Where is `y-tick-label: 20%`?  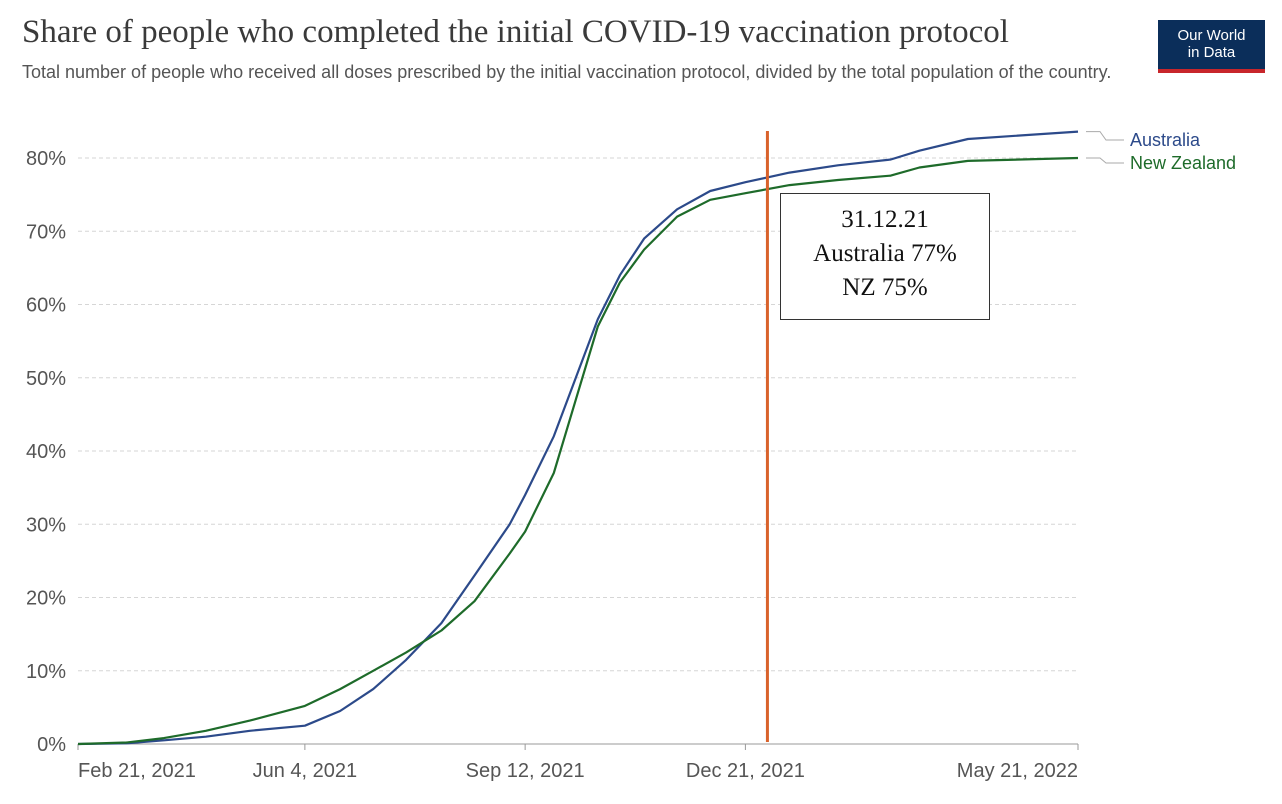 y-tick-label: 20% is located at coordinates (46, 599).